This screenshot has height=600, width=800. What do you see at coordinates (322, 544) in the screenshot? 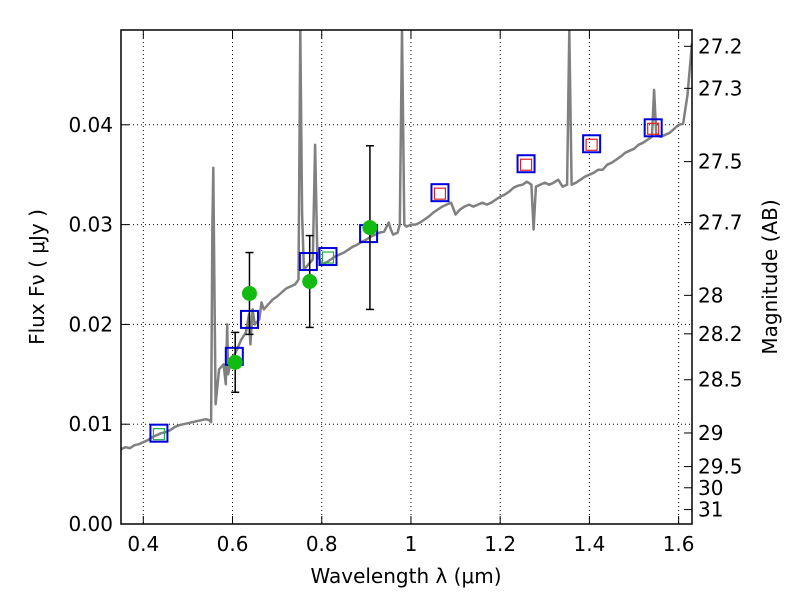
I see `x-tick-label: 0.8` at bounding box center [322, 544].